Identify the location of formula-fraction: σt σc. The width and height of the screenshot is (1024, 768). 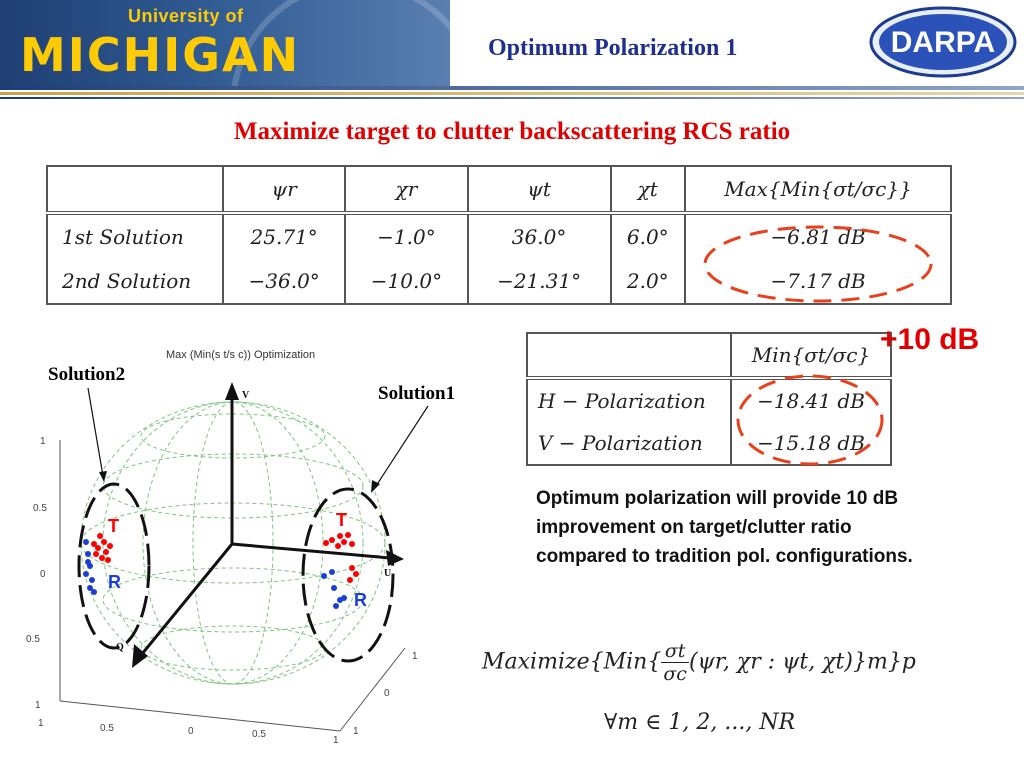
(675, 662).